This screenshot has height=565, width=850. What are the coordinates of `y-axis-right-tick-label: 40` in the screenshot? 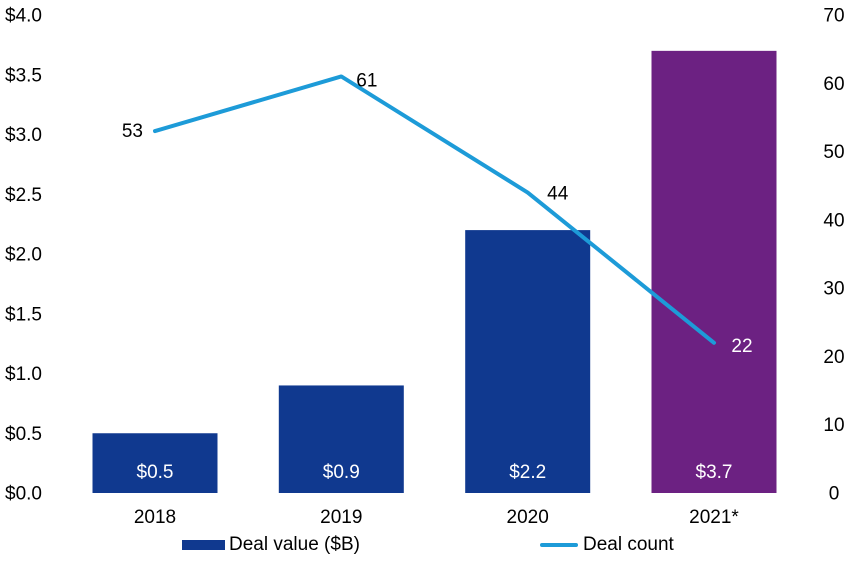 It's located at (833, 220).